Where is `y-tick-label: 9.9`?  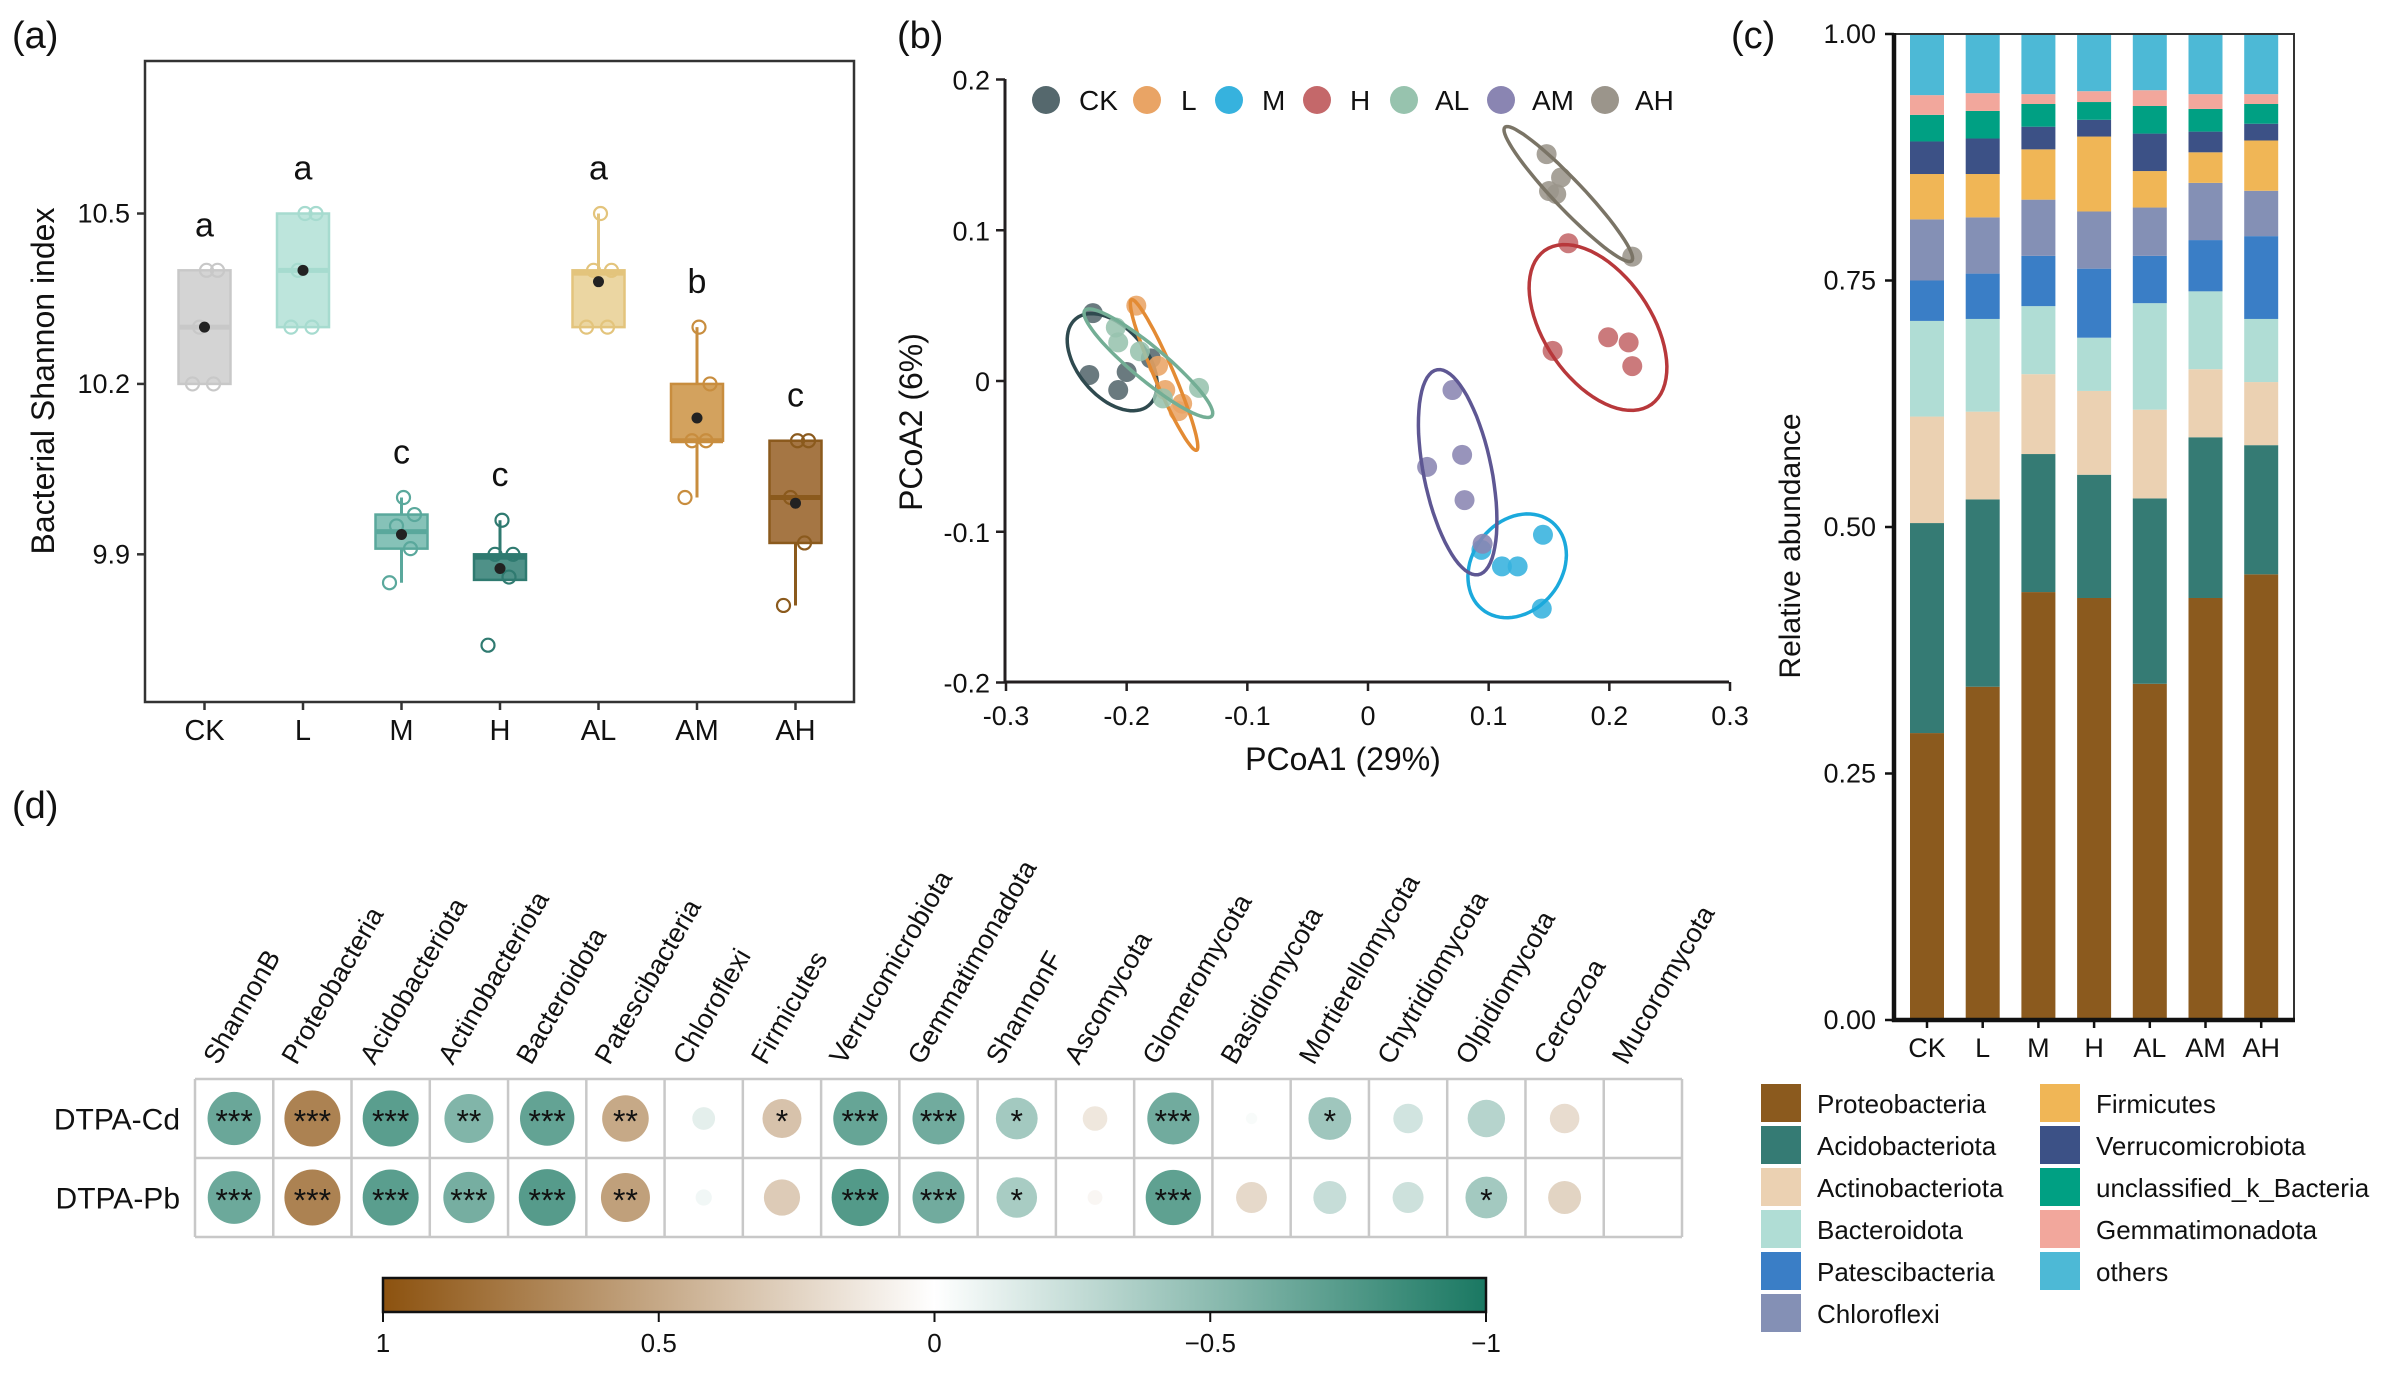 y-tick-label: 9.9 is located at coordinates (111, 554).